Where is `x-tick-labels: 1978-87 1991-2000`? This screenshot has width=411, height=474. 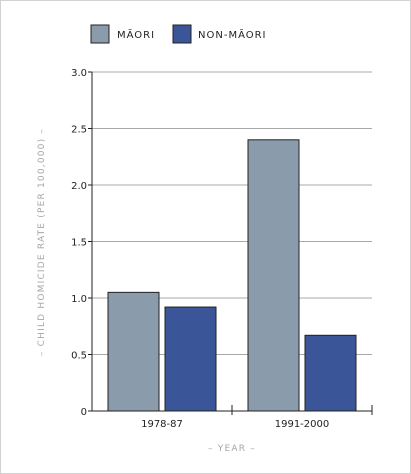 x-tick-labels: 1978-87 1991-2000 is located at coordinates (235, 424).